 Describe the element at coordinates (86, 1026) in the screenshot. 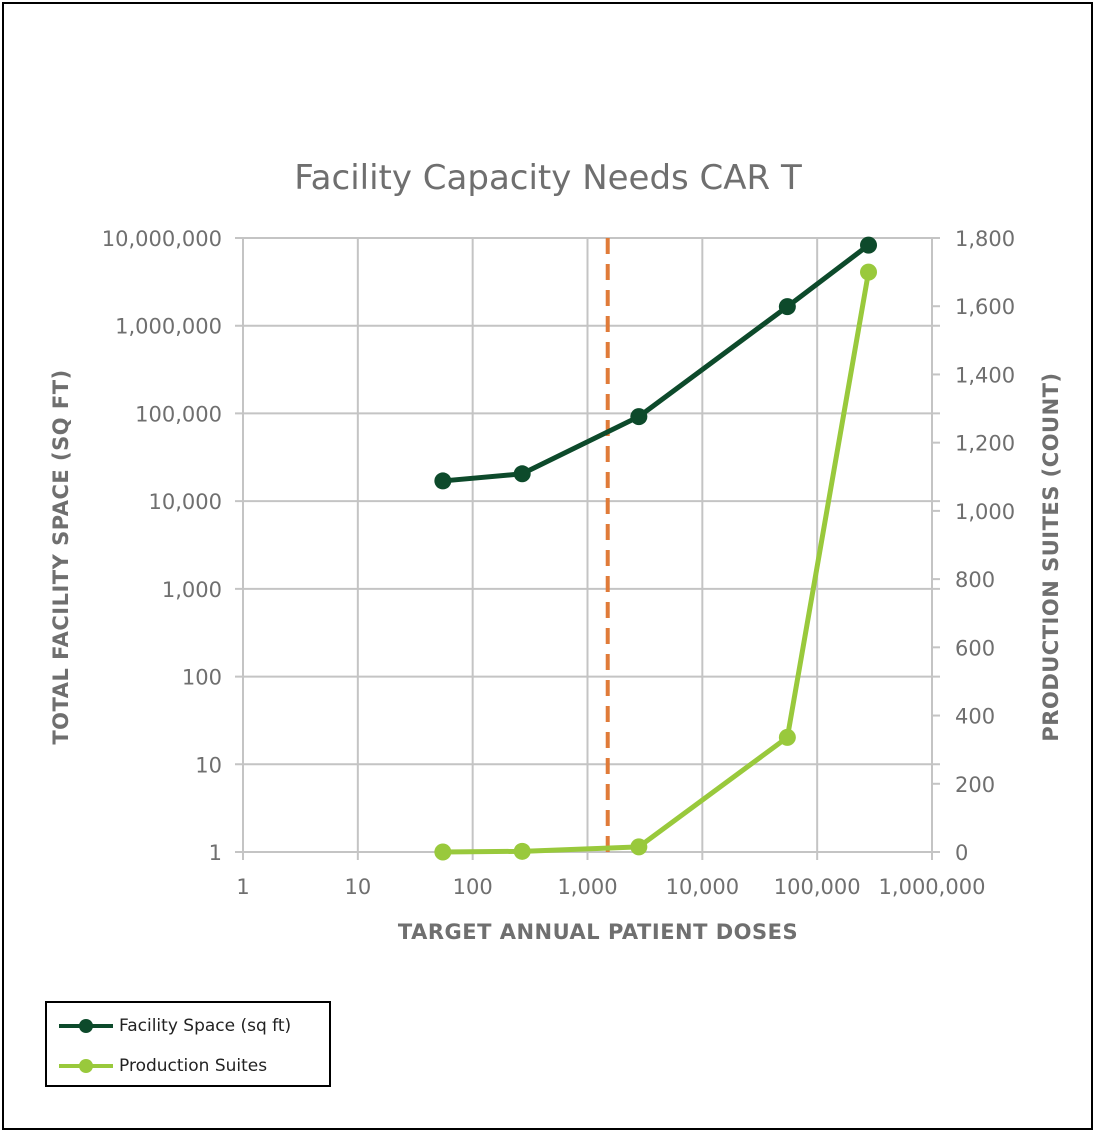

I see `legend-swatch-facility-space` at that location.